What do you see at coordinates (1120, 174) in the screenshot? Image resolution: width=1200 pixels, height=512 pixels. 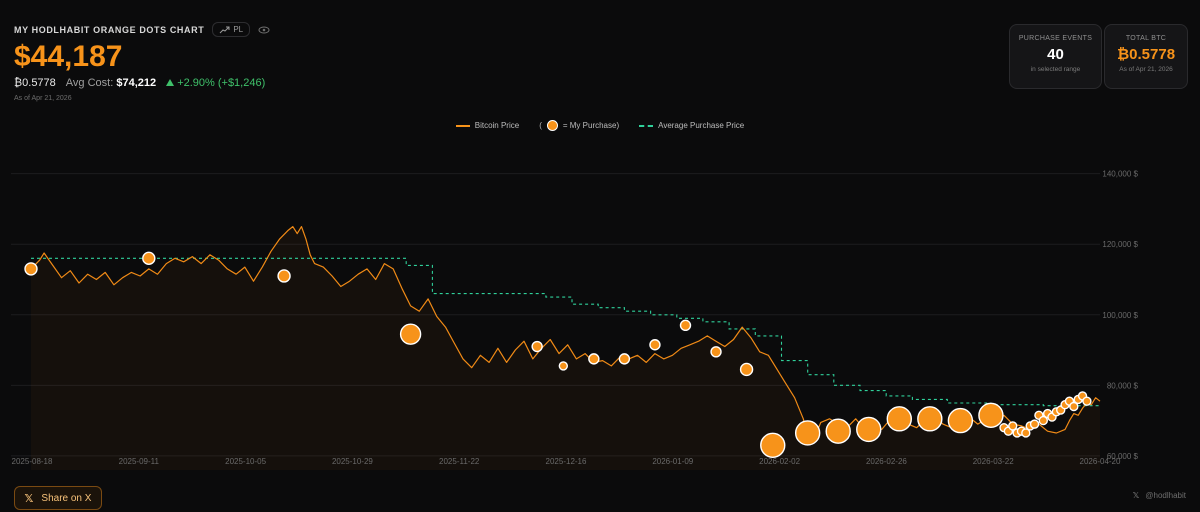 I see `y-tick-label: 140,000 $` at bounding box center [1120, 174].